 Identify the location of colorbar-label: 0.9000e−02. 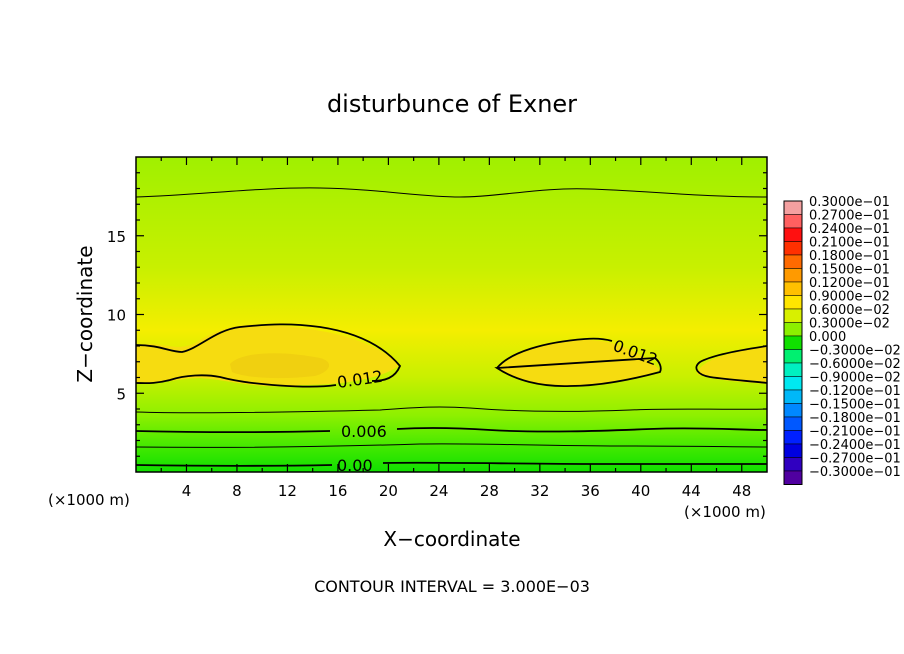
(849, 297).